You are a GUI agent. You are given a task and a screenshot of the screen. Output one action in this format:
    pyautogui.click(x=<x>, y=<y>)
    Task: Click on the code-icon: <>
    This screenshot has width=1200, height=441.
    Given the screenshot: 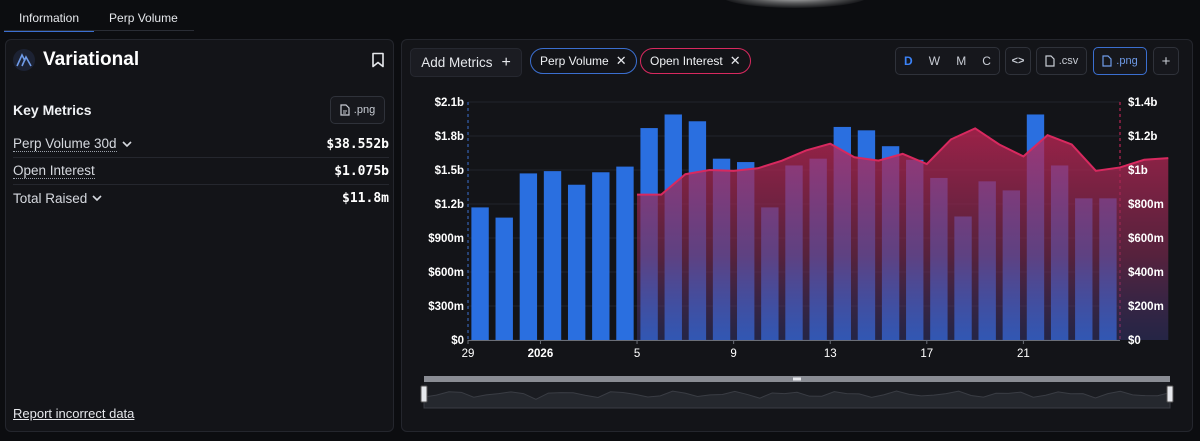 What is the action you would take?
    pyautogui.click(x=1018, y=61)
    